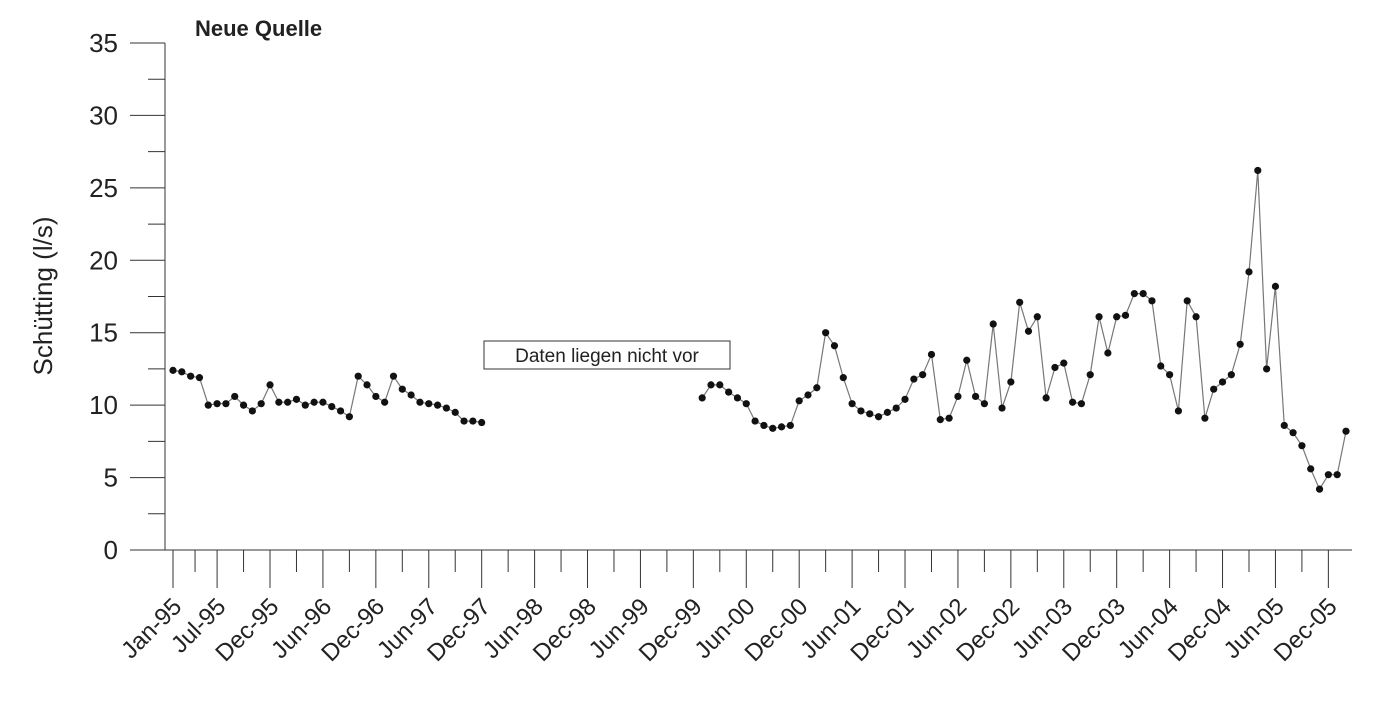 Image resolution: width=1379 pixels, height=701 pixels. Describe the element at coordinates (111, 478) in the screenshot. I see `y-tick-label: 5` at that location.